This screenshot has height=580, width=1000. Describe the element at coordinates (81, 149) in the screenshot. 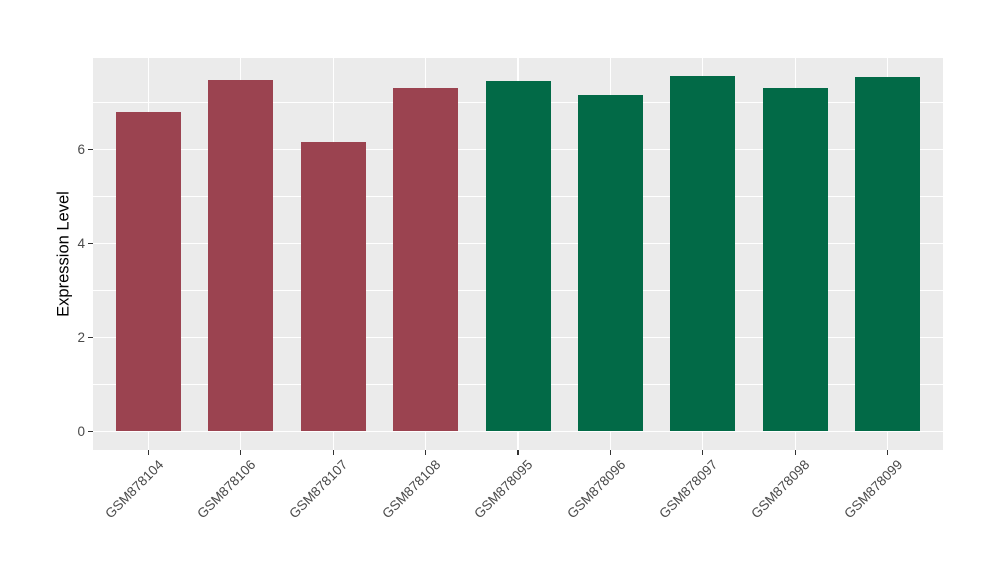

I see `y-tick-label: 6` at that location.